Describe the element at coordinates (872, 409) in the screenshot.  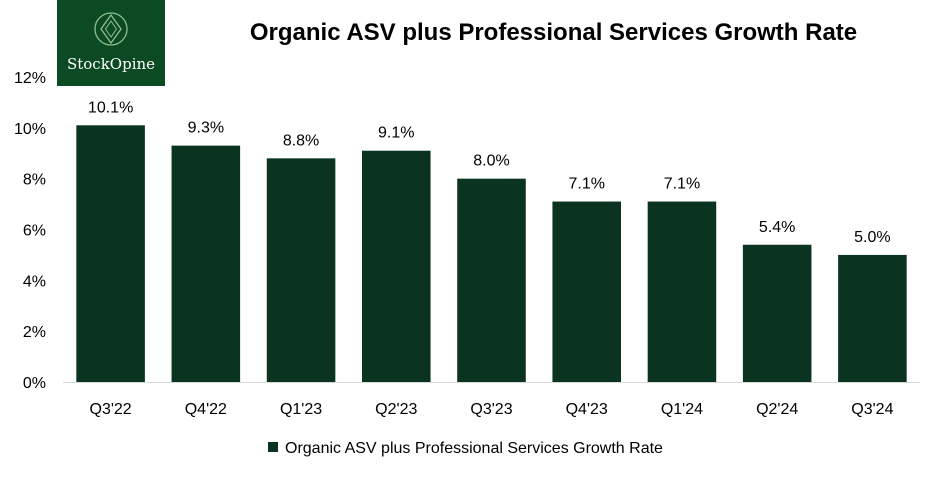
I see `x-tick-label: Q3'24` at that location.